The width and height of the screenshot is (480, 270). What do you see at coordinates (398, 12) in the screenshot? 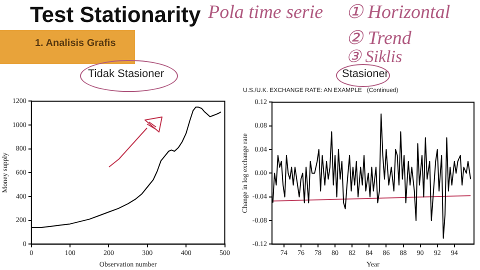
I see `text: ① Horizontal` at bounding box center [398, 12].